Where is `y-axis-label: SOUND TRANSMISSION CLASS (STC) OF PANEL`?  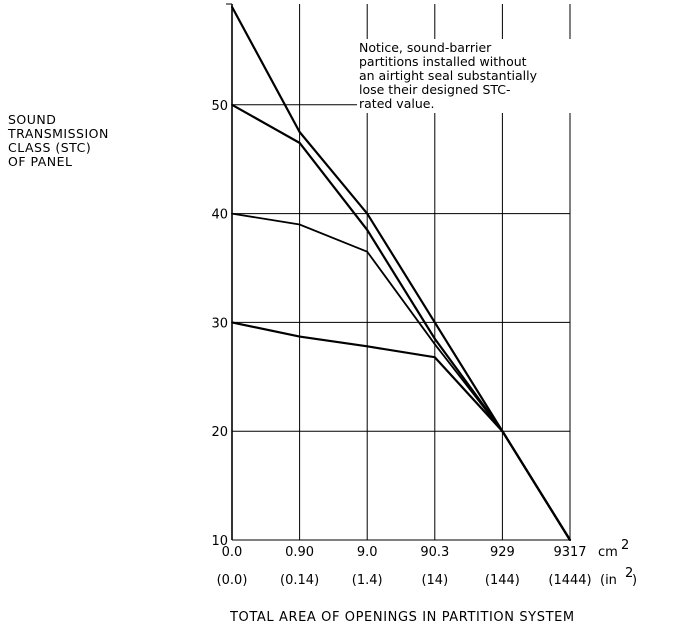 y-axis-label: SOUND TRANSMISSION CLASS (STC) OF PANEL is located at coordinates (58, 141).